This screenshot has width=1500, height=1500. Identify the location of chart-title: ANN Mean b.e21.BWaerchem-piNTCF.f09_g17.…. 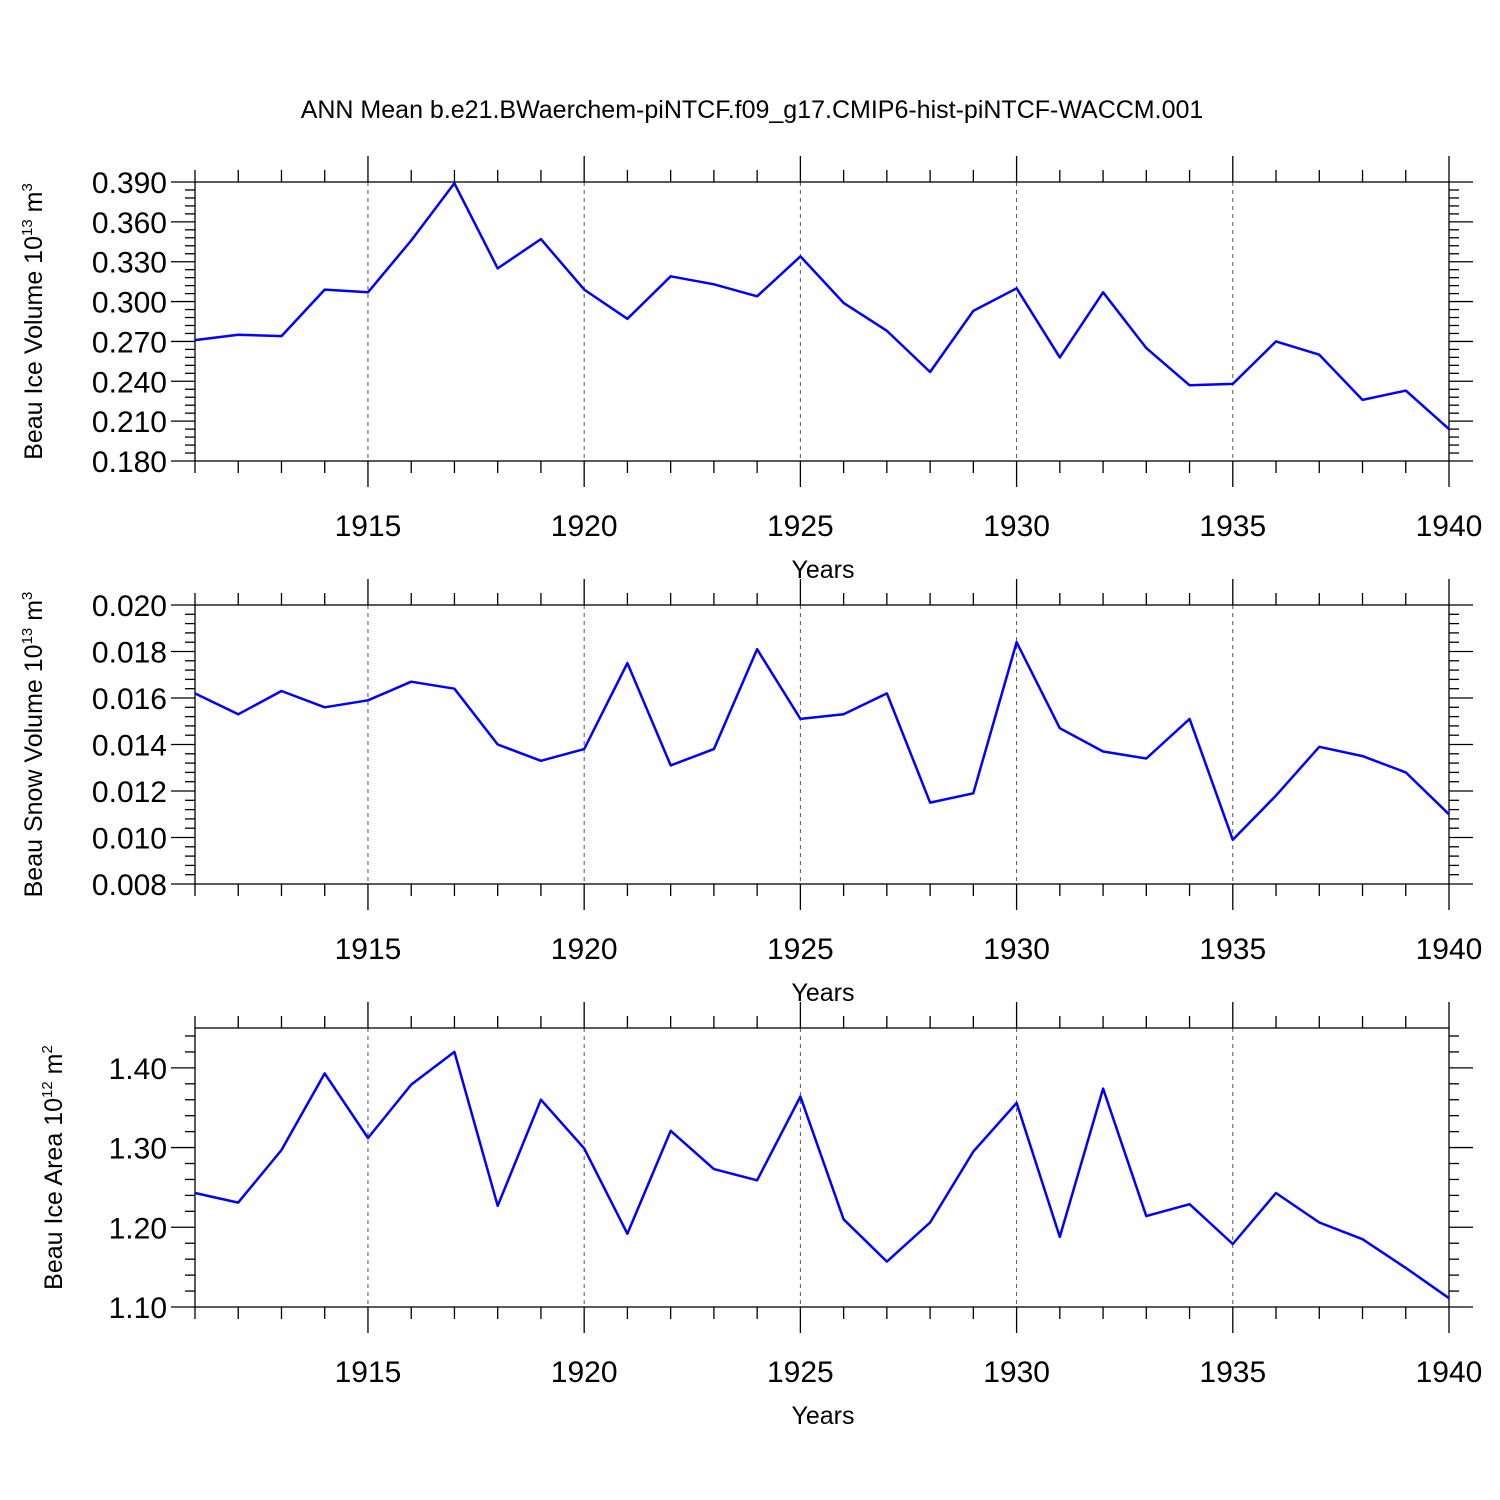
(752, 110).